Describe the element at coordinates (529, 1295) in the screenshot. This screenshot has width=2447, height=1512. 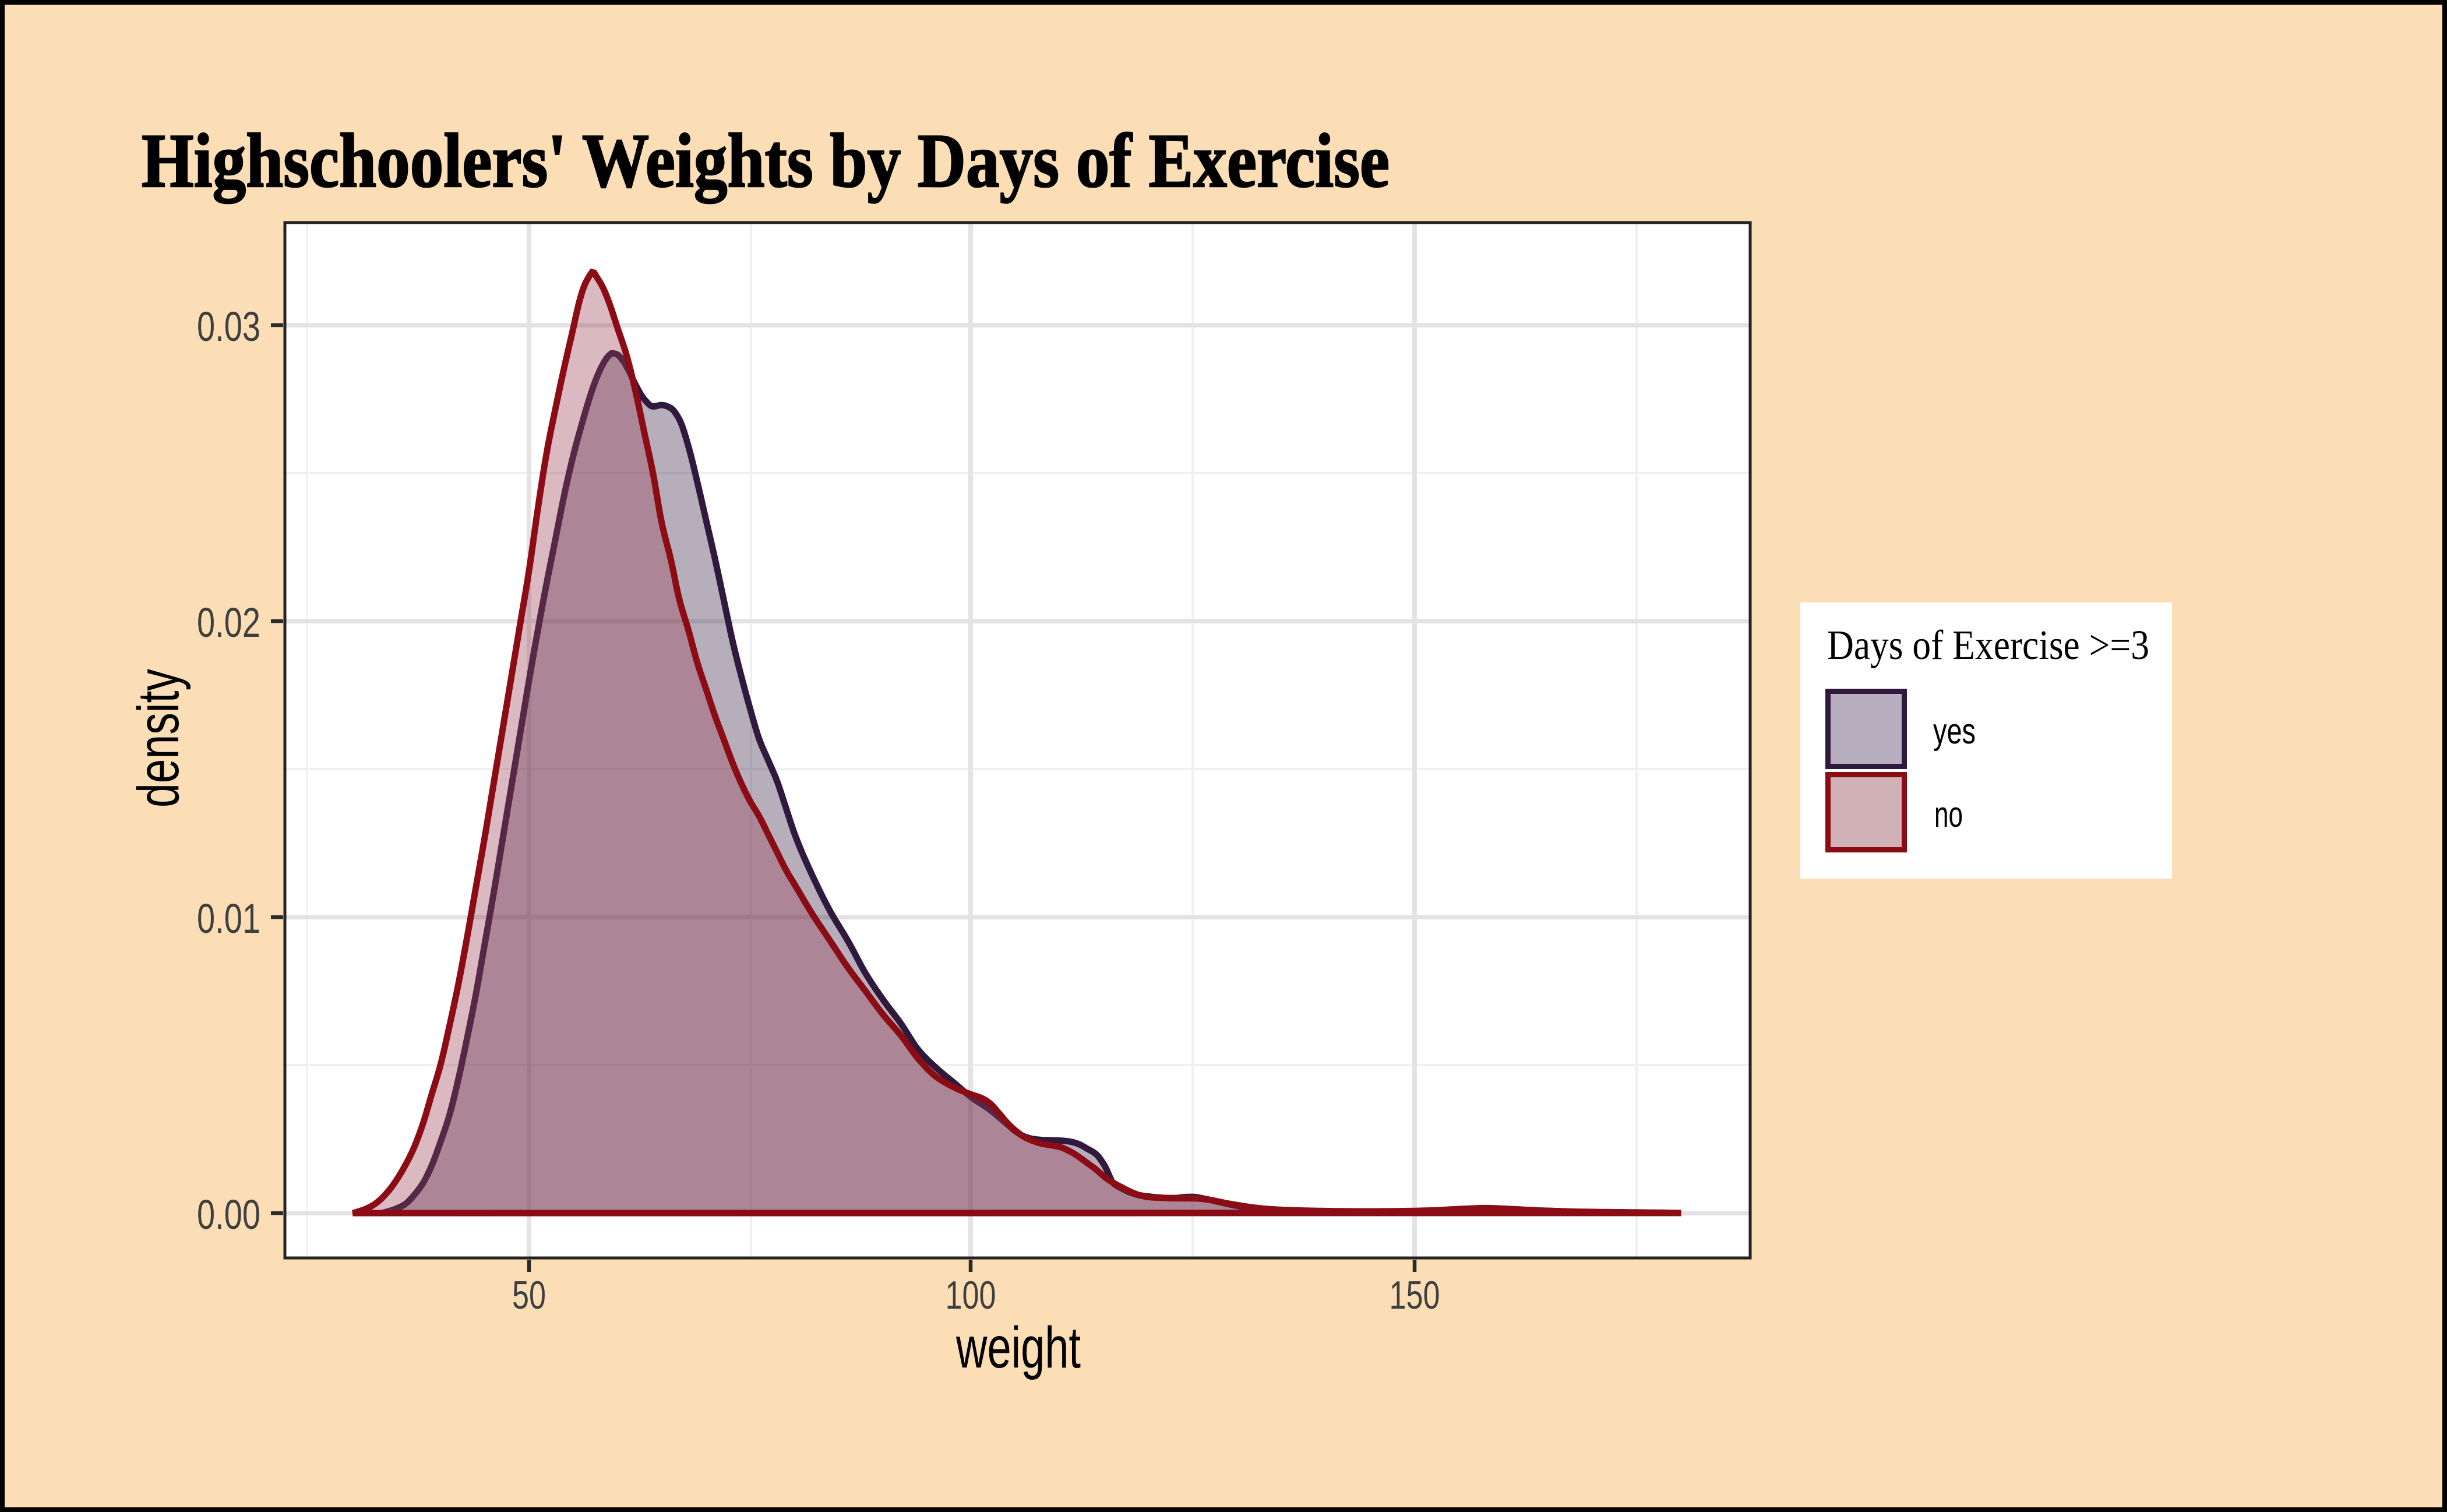
I see `svg-text: 50` at that location.